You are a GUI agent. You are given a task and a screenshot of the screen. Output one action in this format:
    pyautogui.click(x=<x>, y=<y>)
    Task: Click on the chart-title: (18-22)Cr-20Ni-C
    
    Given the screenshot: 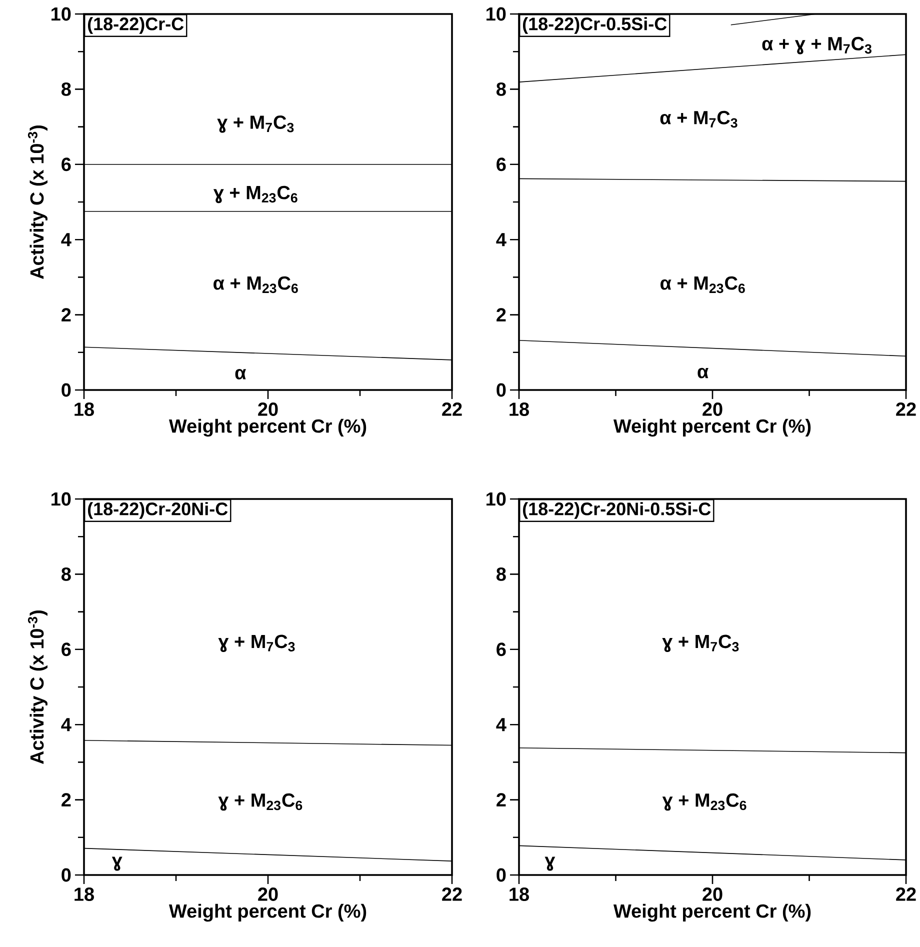 What is the action you would take?
    pyautogui.click(x=158, y=510)
    